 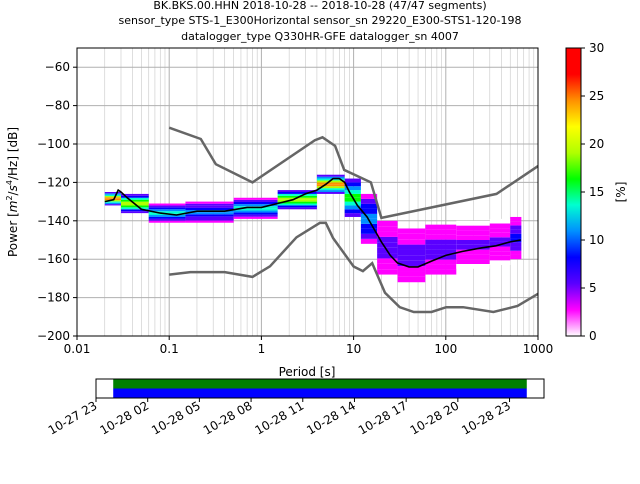 What do you see at coordinates (486, 417) in the screenshot?
I see `timeline-tick-label: 10-28 23` at bounding box center [486, 417].